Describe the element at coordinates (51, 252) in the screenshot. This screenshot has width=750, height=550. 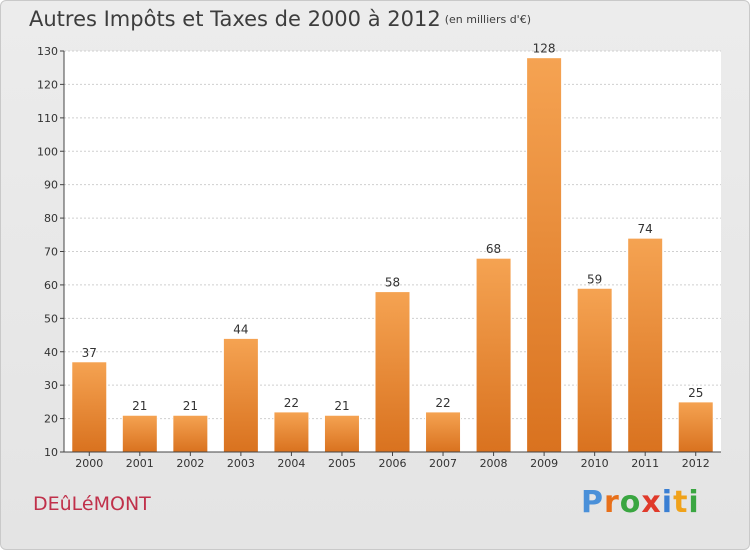
I see `y-tick-label: 70` at that location.